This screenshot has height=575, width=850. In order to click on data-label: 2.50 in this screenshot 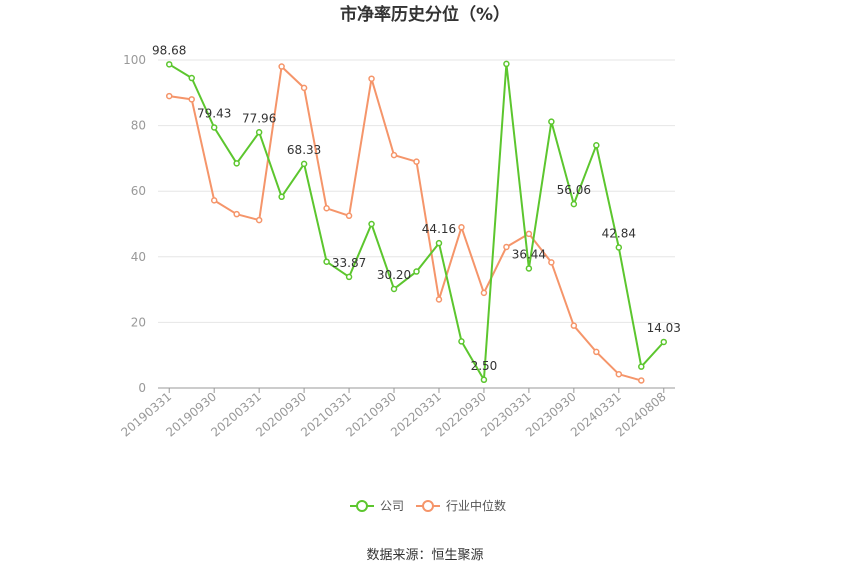, I will do `click(484, 366)`.